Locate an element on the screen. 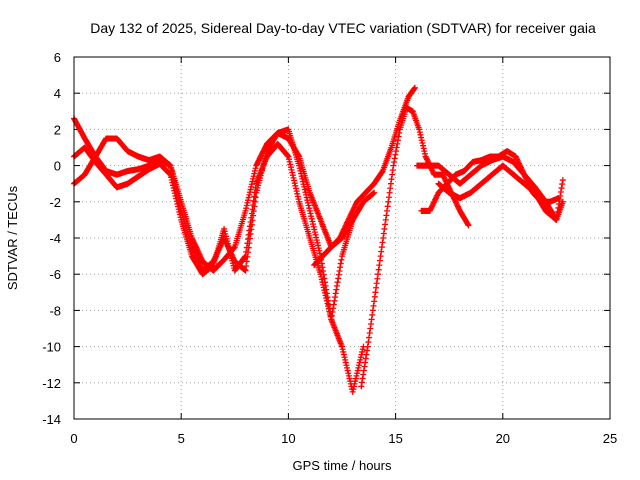 This screenshot has width=640, height=480. x-tick-label: 25 is located at coordinates (610, 438).